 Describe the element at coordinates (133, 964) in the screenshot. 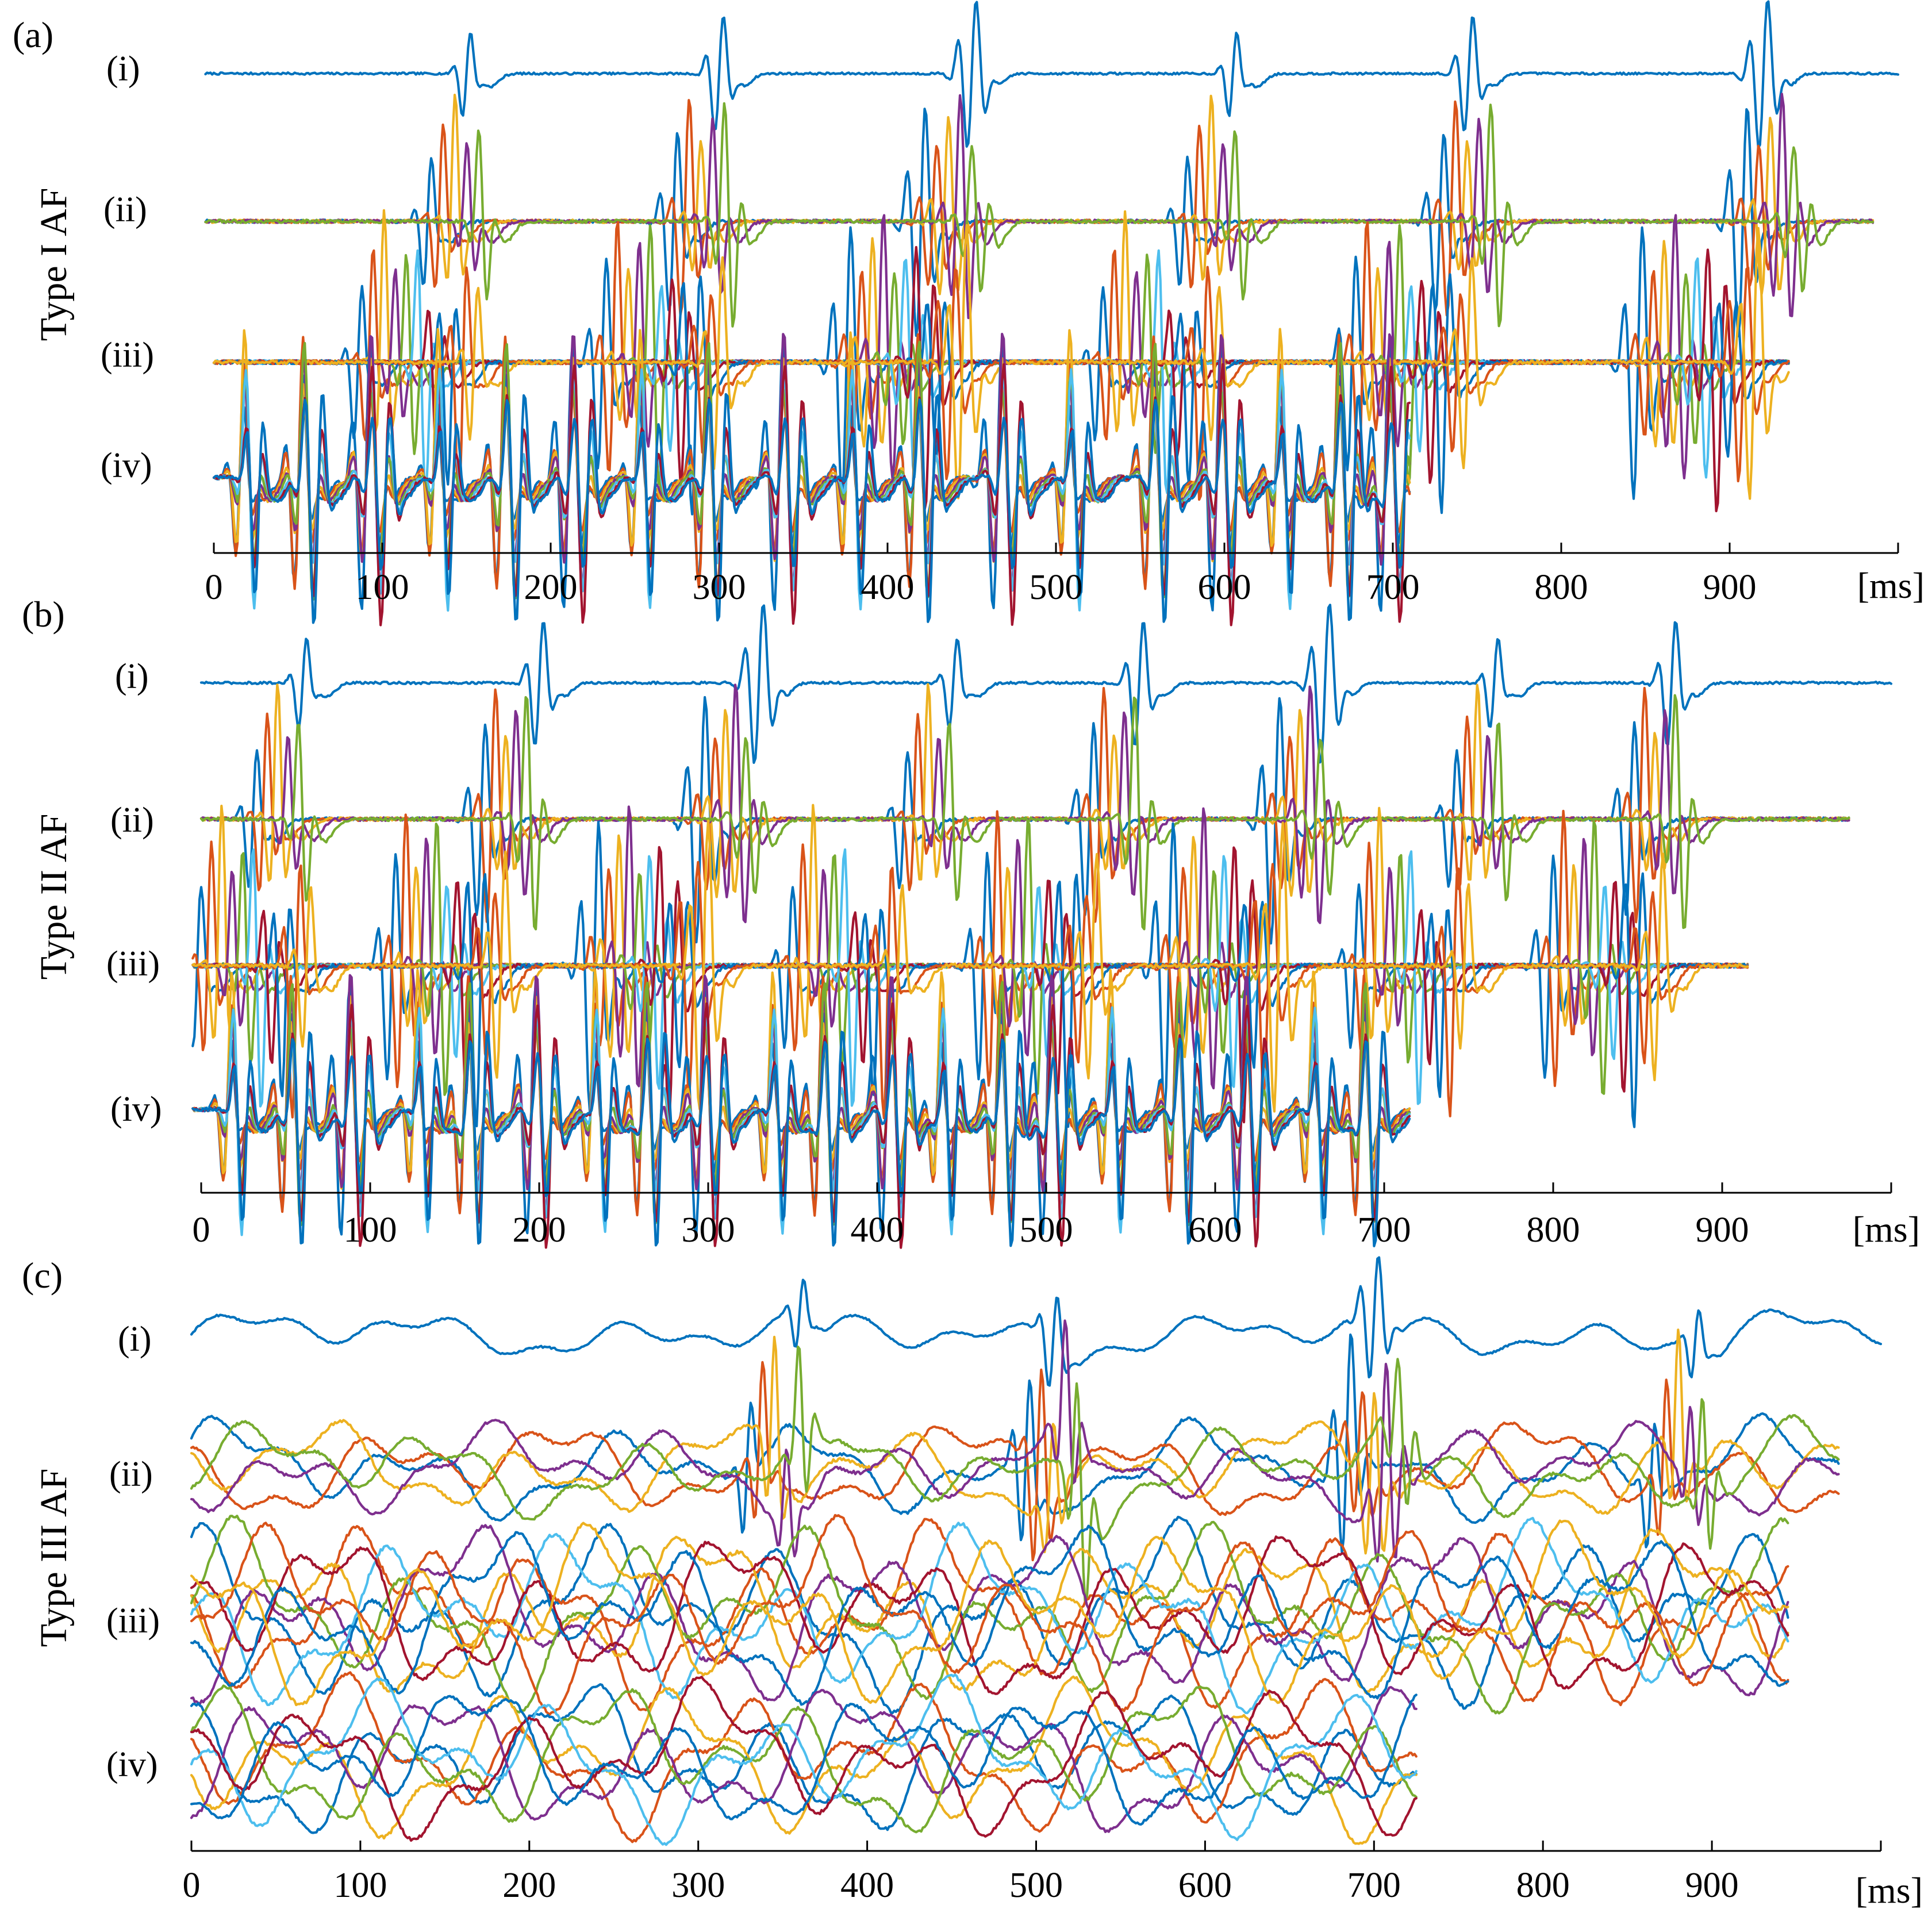

I see `row-label-b-iii: (iii)` at that location.